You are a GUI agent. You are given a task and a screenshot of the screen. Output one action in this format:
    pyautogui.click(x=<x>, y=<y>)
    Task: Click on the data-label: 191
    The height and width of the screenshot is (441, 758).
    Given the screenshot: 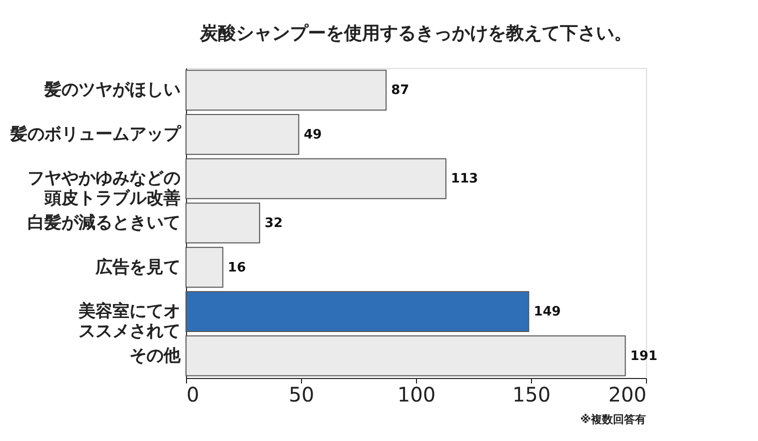 What is the action you would take?
    pyautogui.click(x=644, y=356)
    